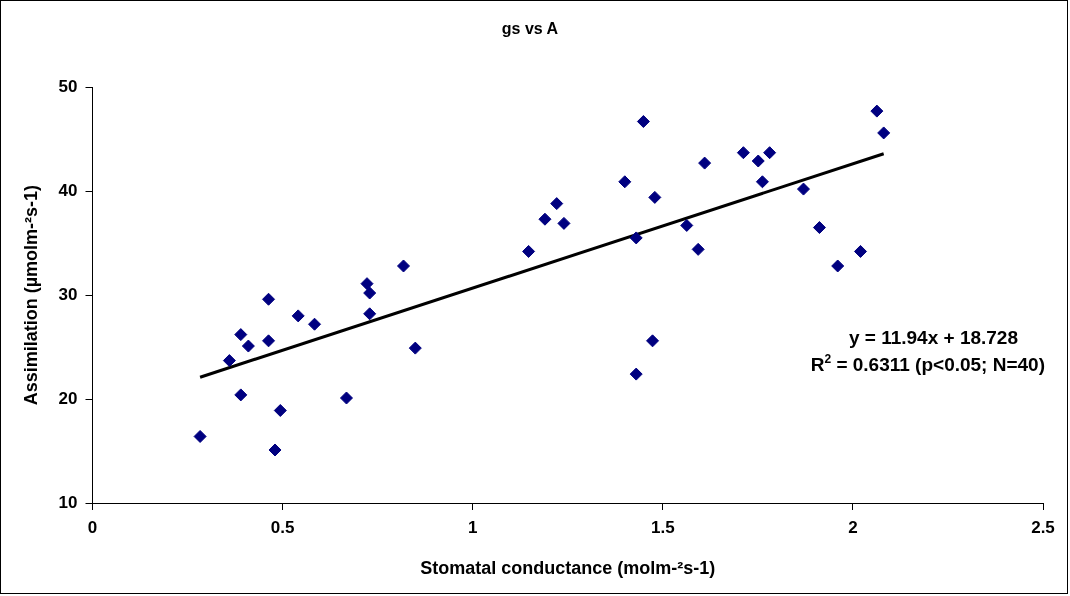 The height and width of the screenshot is (596, 1070). What do you see at coordinates (1043, 527) in the screenshot?
I see `x-tick-label: 2.5` at bounding box center [1043, 527].